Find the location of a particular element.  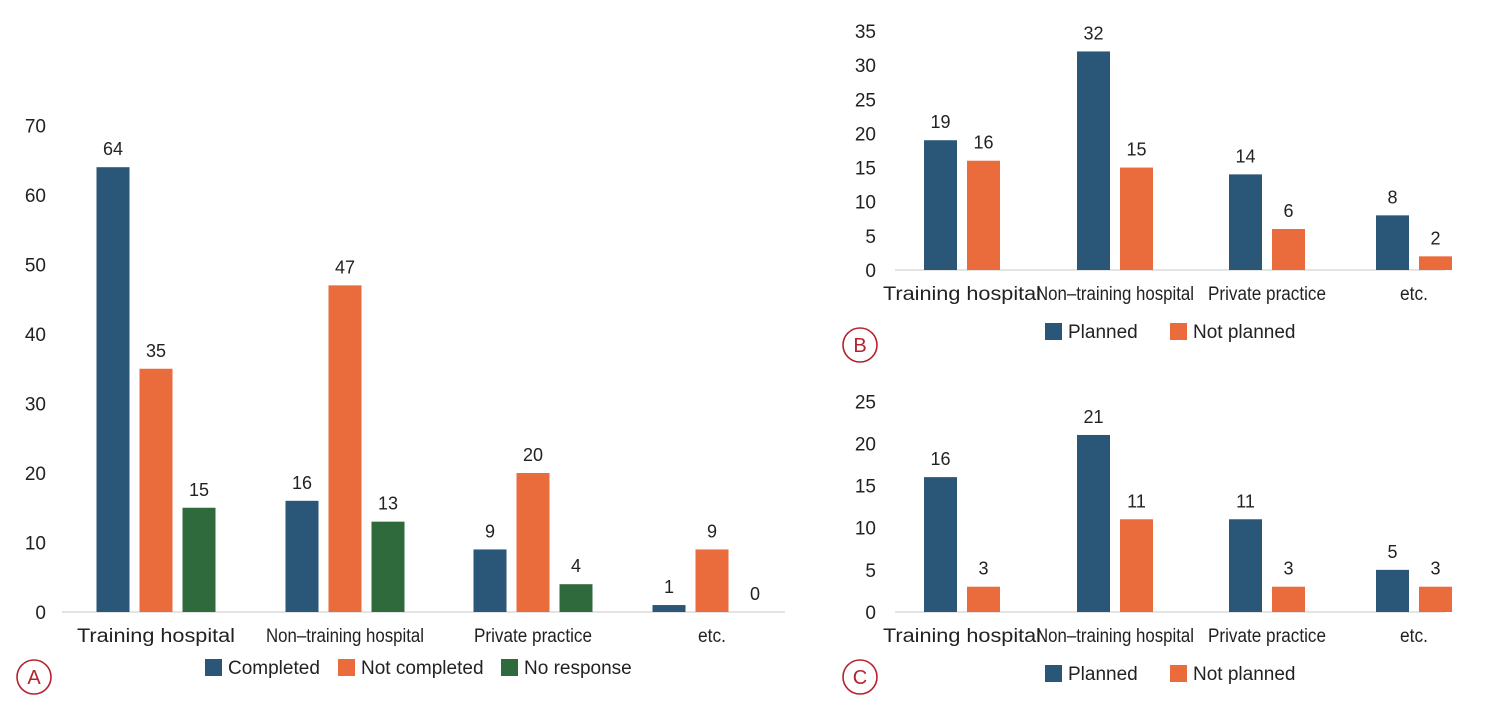

data-label: 8 is located at coordinates (1392, 197).